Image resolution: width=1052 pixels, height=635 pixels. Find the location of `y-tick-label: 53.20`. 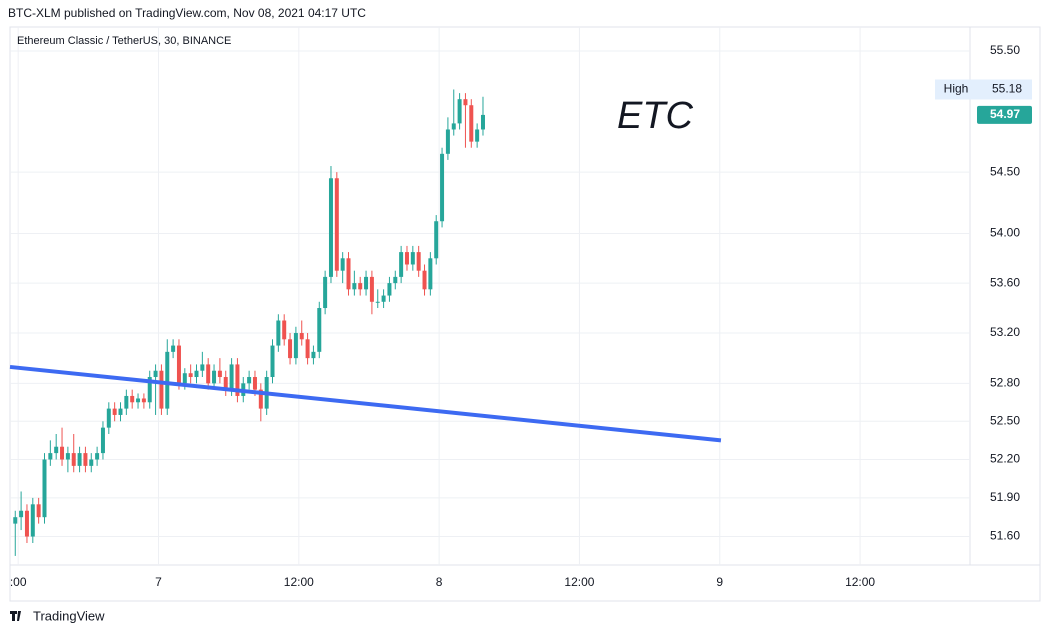

y-tick-label: 53.20 is located at coordinates (1005, 332).